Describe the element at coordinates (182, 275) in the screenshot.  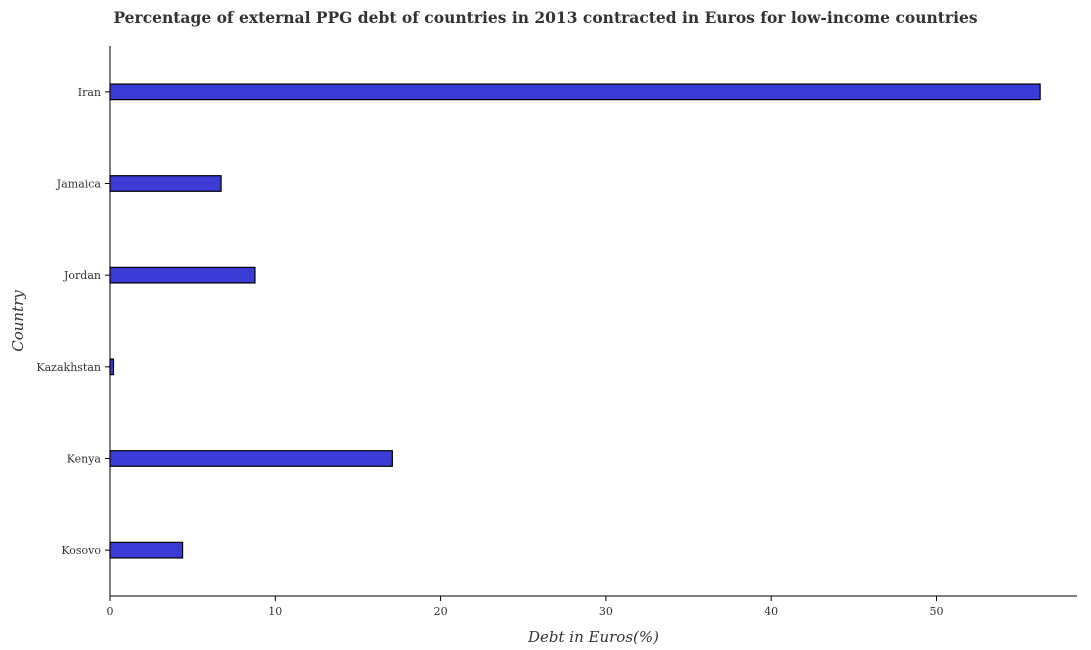
I see `bar-jordan` at that location.